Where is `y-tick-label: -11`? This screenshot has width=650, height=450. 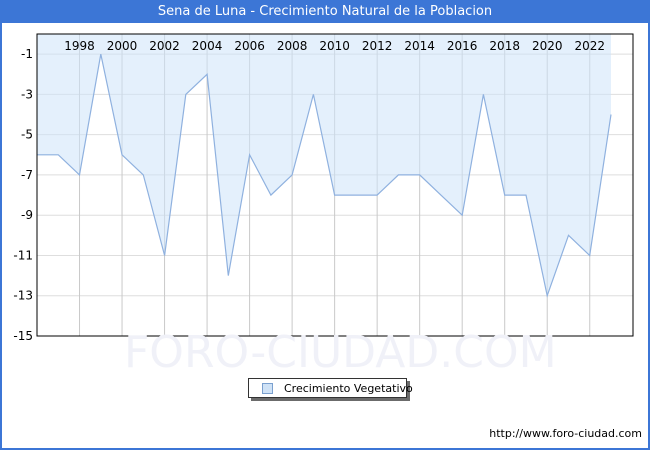
y-tick-label: -11 is located at coordinates (23, 255).